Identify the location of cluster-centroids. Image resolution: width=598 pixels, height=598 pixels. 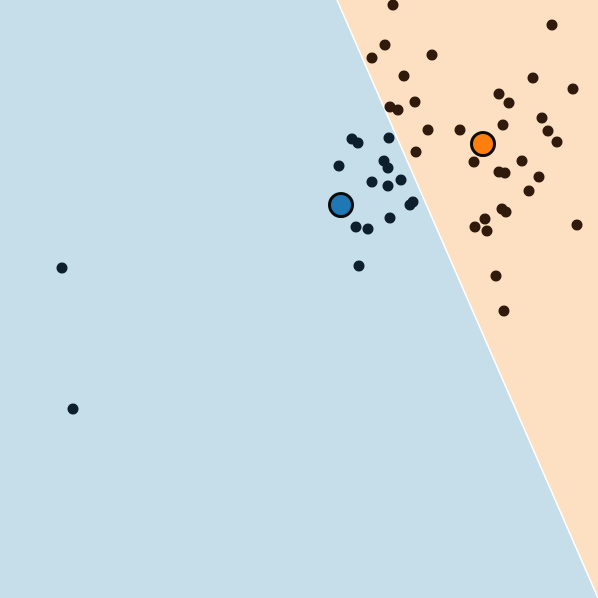
(412, 174).